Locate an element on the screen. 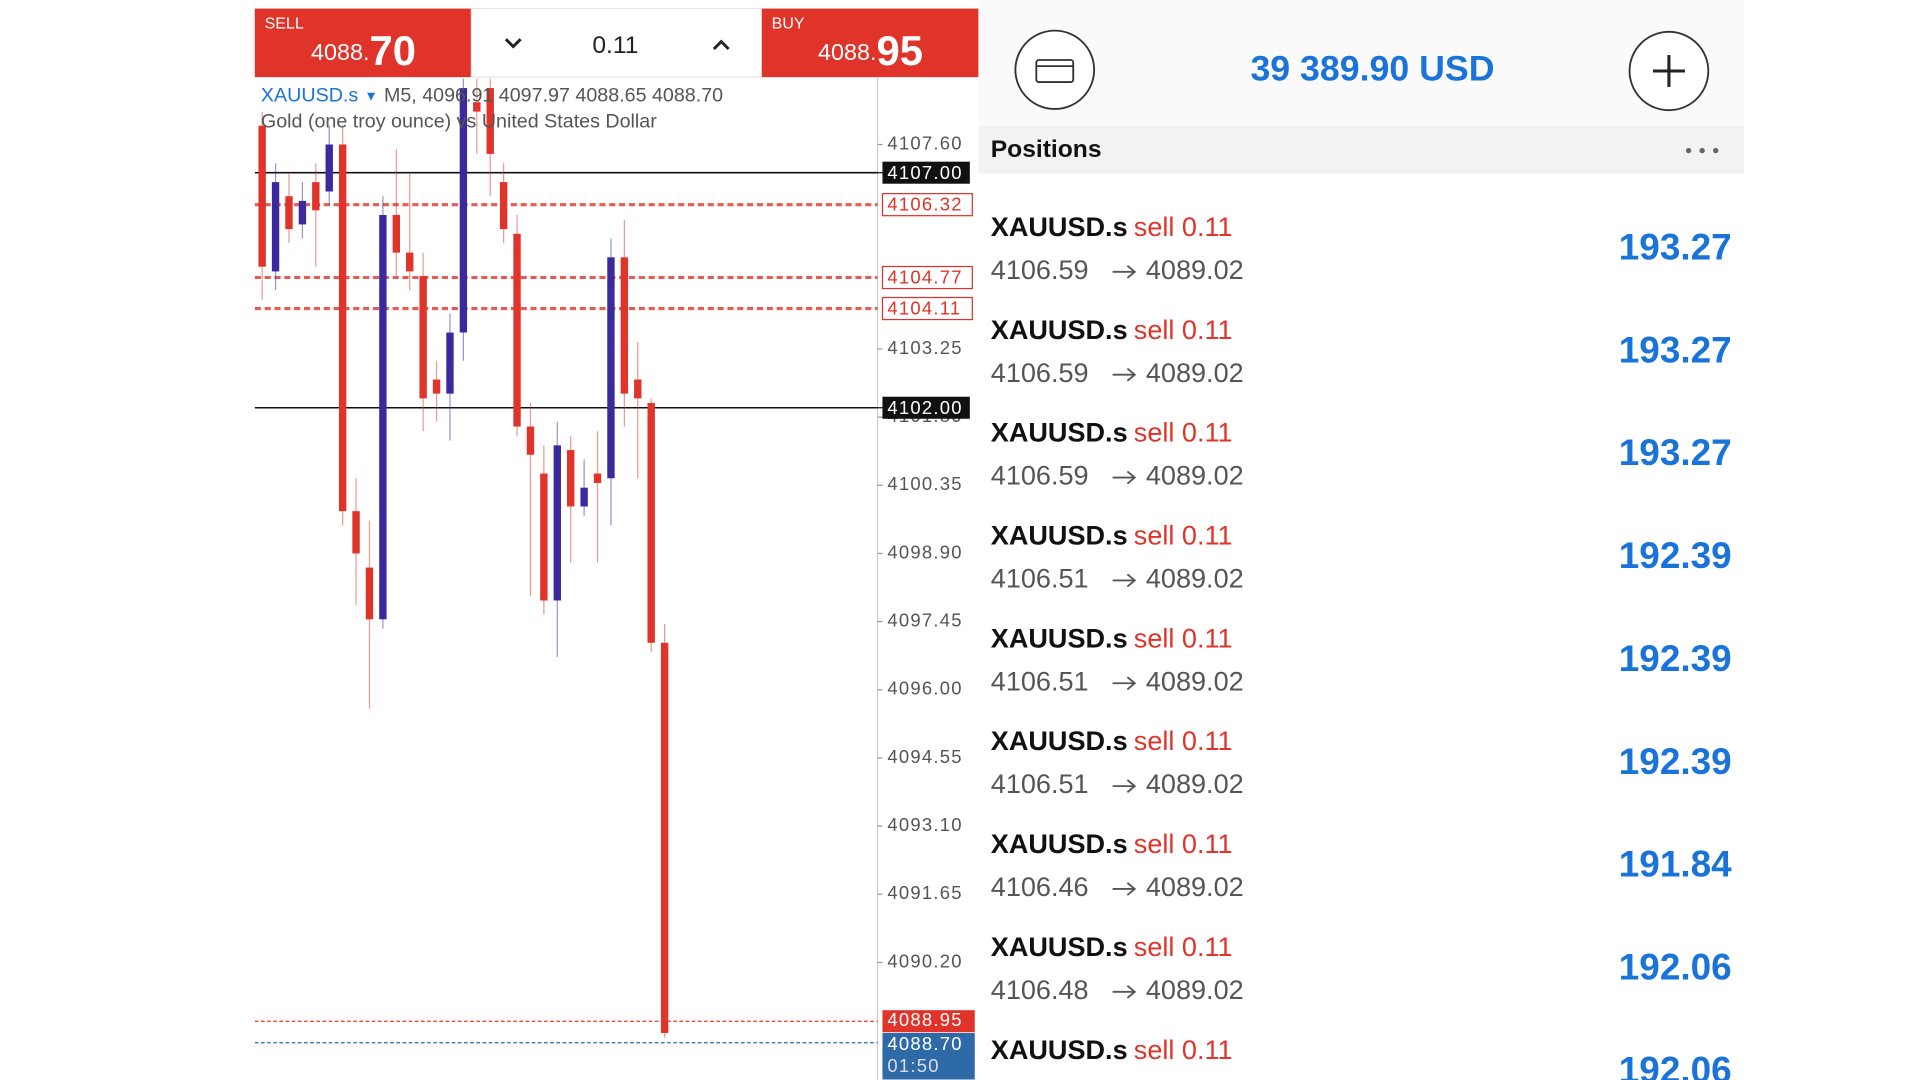 This screenshot has width=1920, height=1080. more-button is located at coordinates (1702, 150).